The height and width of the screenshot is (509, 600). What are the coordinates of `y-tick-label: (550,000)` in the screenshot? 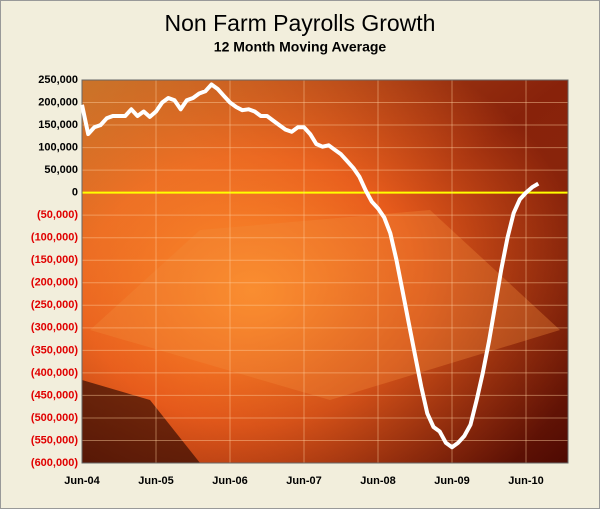 It's located at (54, 440).